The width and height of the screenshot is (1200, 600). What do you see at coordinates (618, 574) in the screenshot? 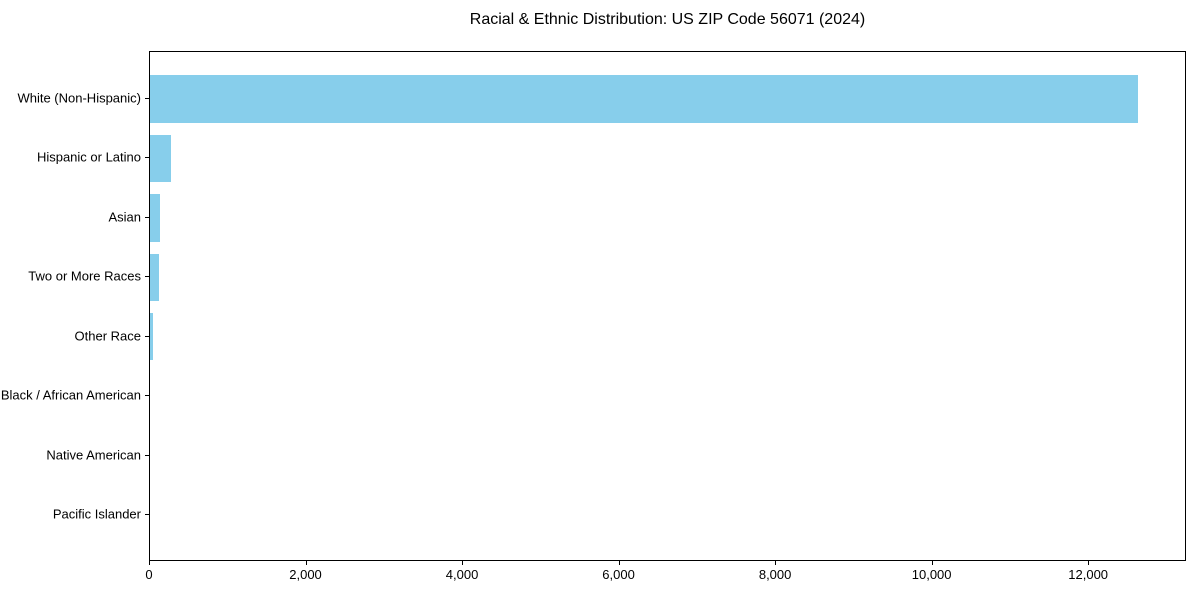
I see `x-tick-label: 6,000` at bounding box center [618, 574].